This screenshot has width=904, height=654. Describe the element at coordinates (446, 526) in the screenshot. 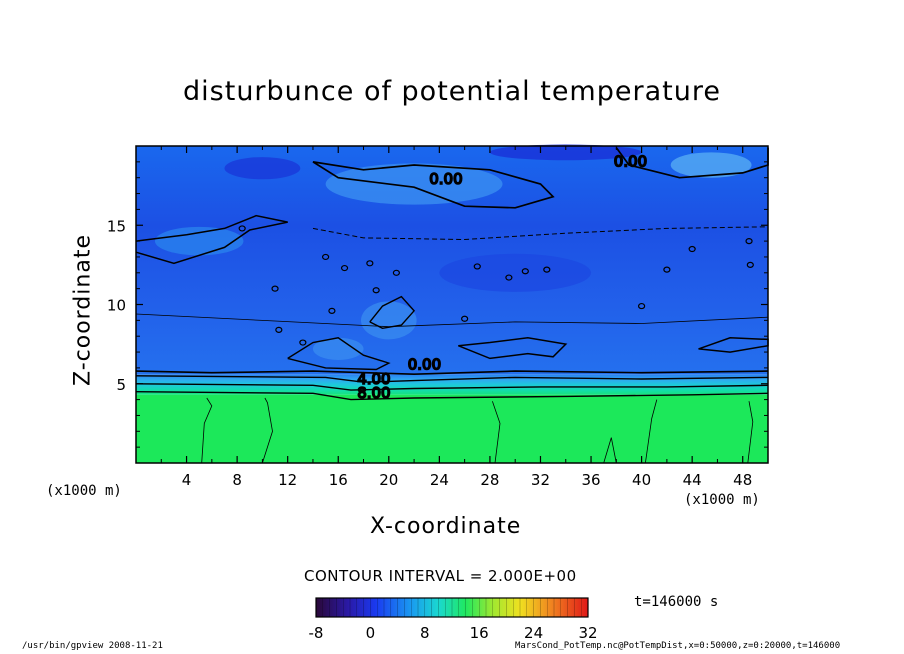

I see `x-axis-label: X-coordinate` at that location.